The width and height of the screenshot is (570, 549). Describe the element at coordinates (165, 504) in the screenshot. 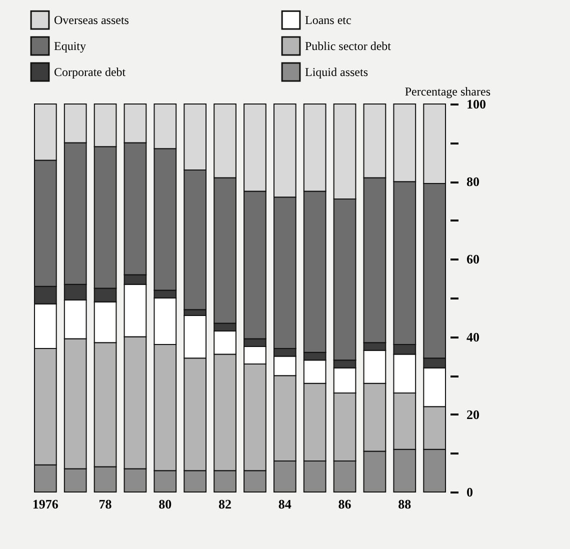

I see `x-tick-label: 80` at that location.